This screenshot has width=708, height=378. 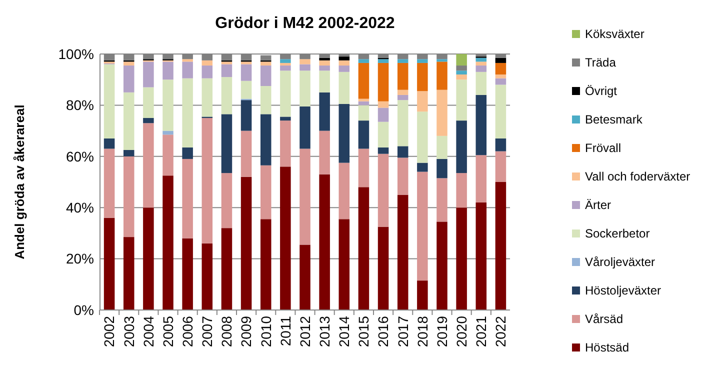 What do you see at coordinates (620, 262) in the screenshot?
I see `legend-label: Våroljeväxter` at bounding box center [620, 262].